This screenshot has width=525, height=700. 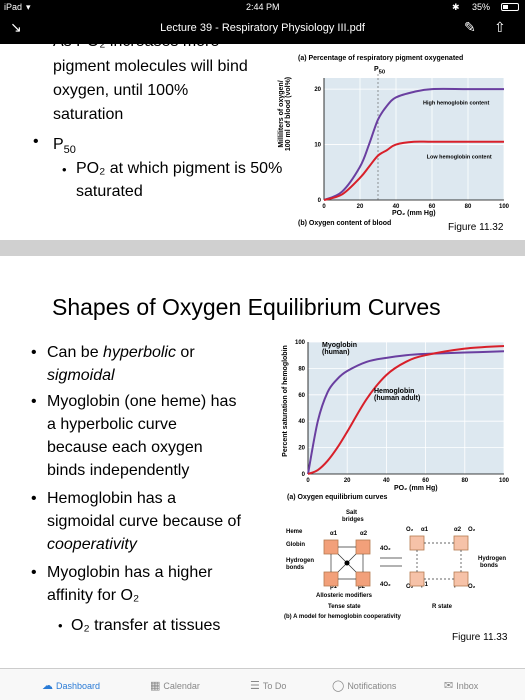 I want to click on inbox-icon: ✉, so click(x=449, y=686).